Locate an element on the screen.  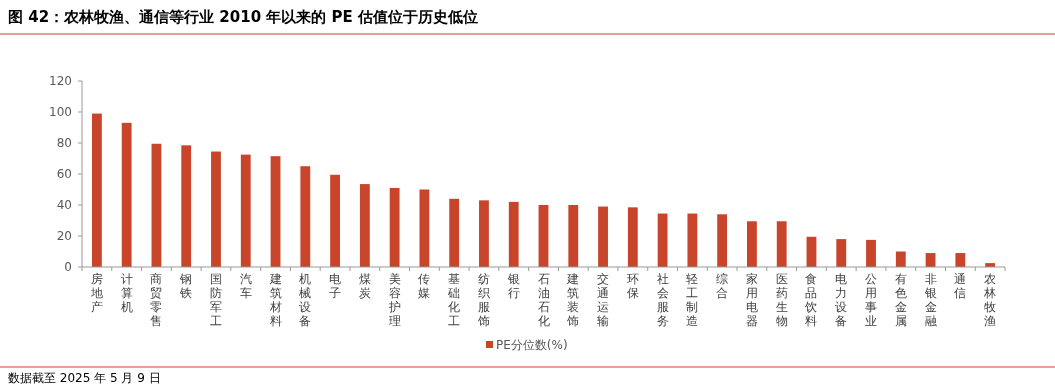
legend-label: PE分位数(%) is located at coordinates (532, 345).